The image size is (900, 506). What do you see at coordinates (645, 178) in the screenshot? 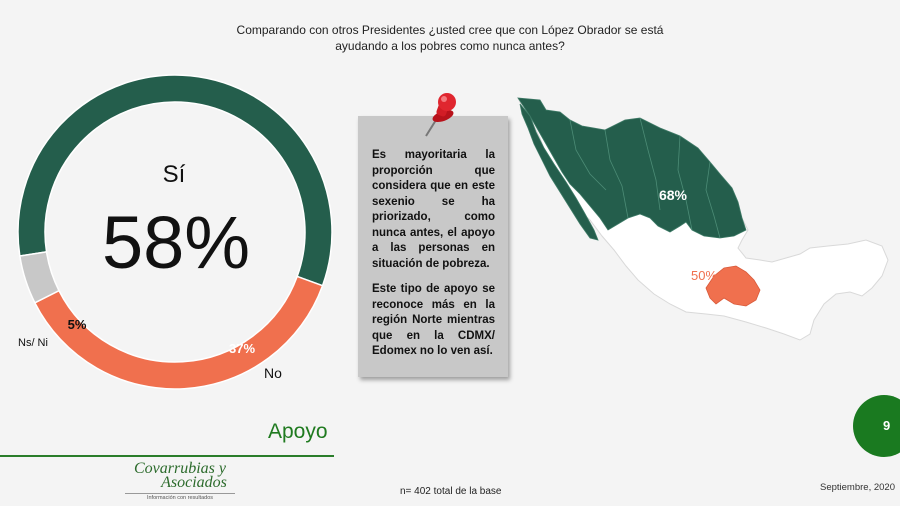
I see `map-state-lines` at bounding box center [645, 178].